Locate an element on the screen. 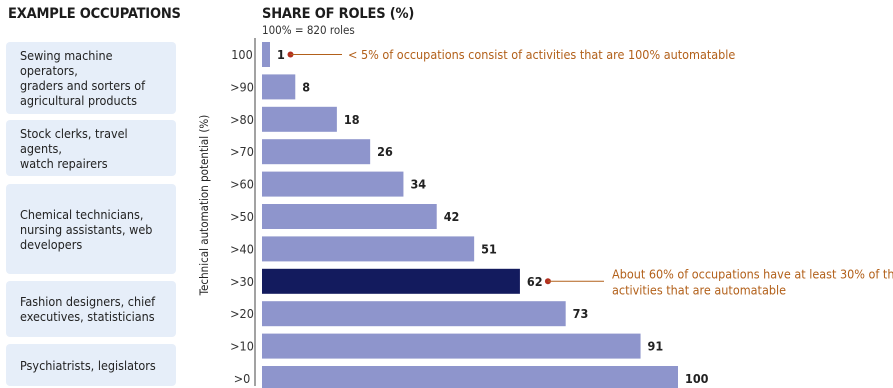 This screenshot has width=893, height=388. data-label: 42 is located at coordinates (452, 216).